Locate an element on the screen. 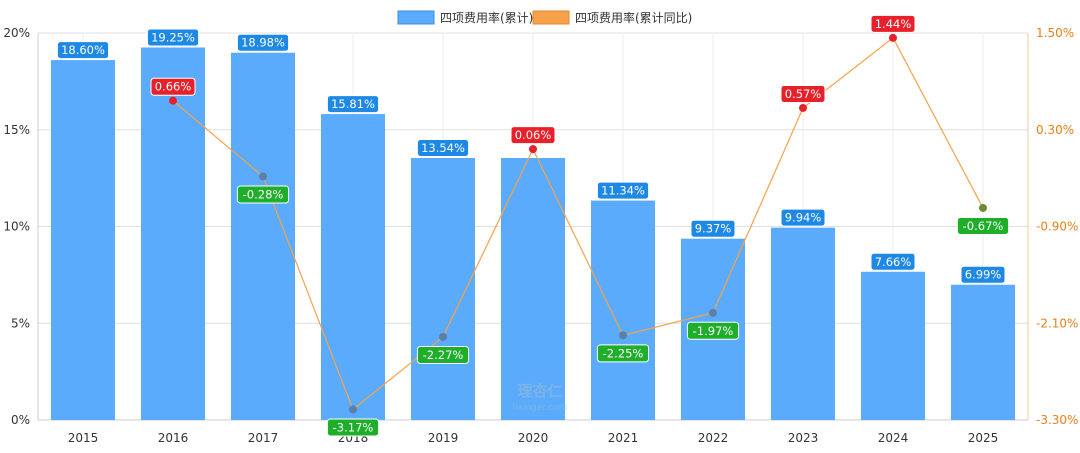 The image size is (1080, 453). x-tick-label: 2021 is located at coordinates (623, 438).